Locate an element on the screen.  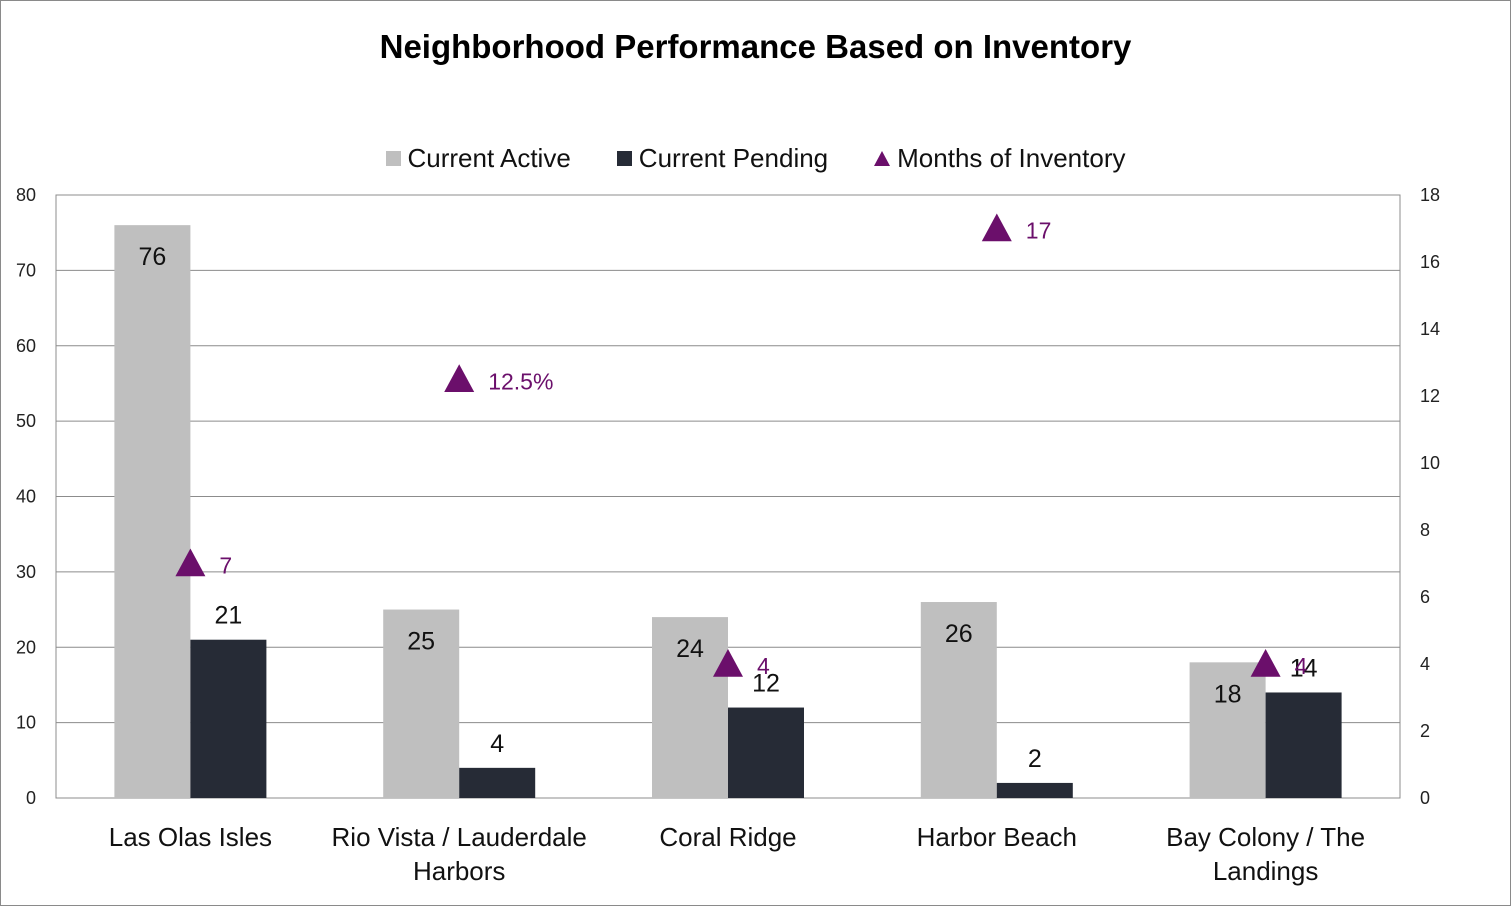
y-right-tick-label: 16 is located at coordinates (1430, 262).